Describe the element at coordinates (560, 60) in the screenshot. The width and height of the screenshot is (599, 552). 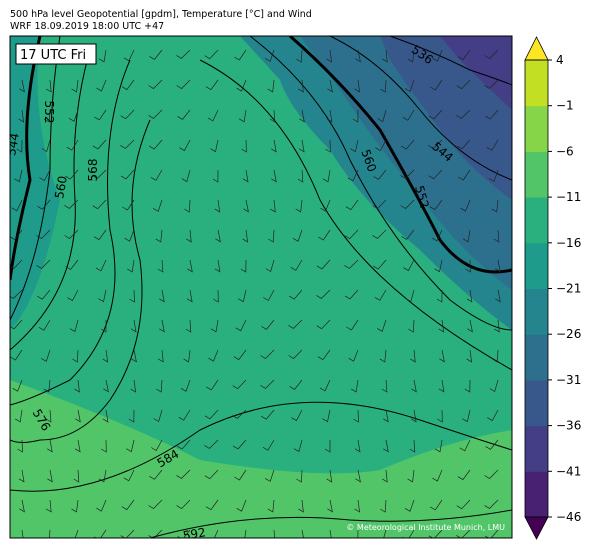
I see `colorbar-tick-label: 4` at that location.